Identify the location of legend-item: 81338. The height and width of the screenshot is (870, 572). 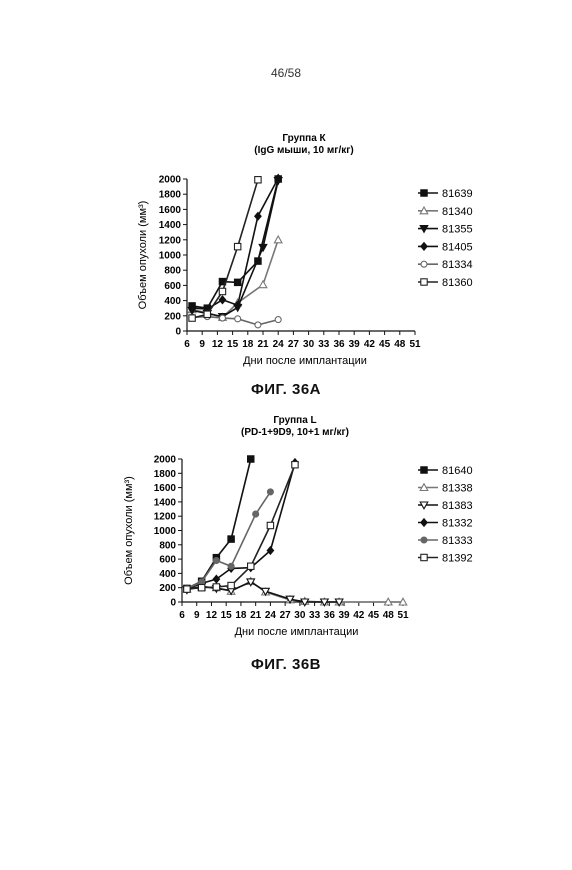
(445, 489).